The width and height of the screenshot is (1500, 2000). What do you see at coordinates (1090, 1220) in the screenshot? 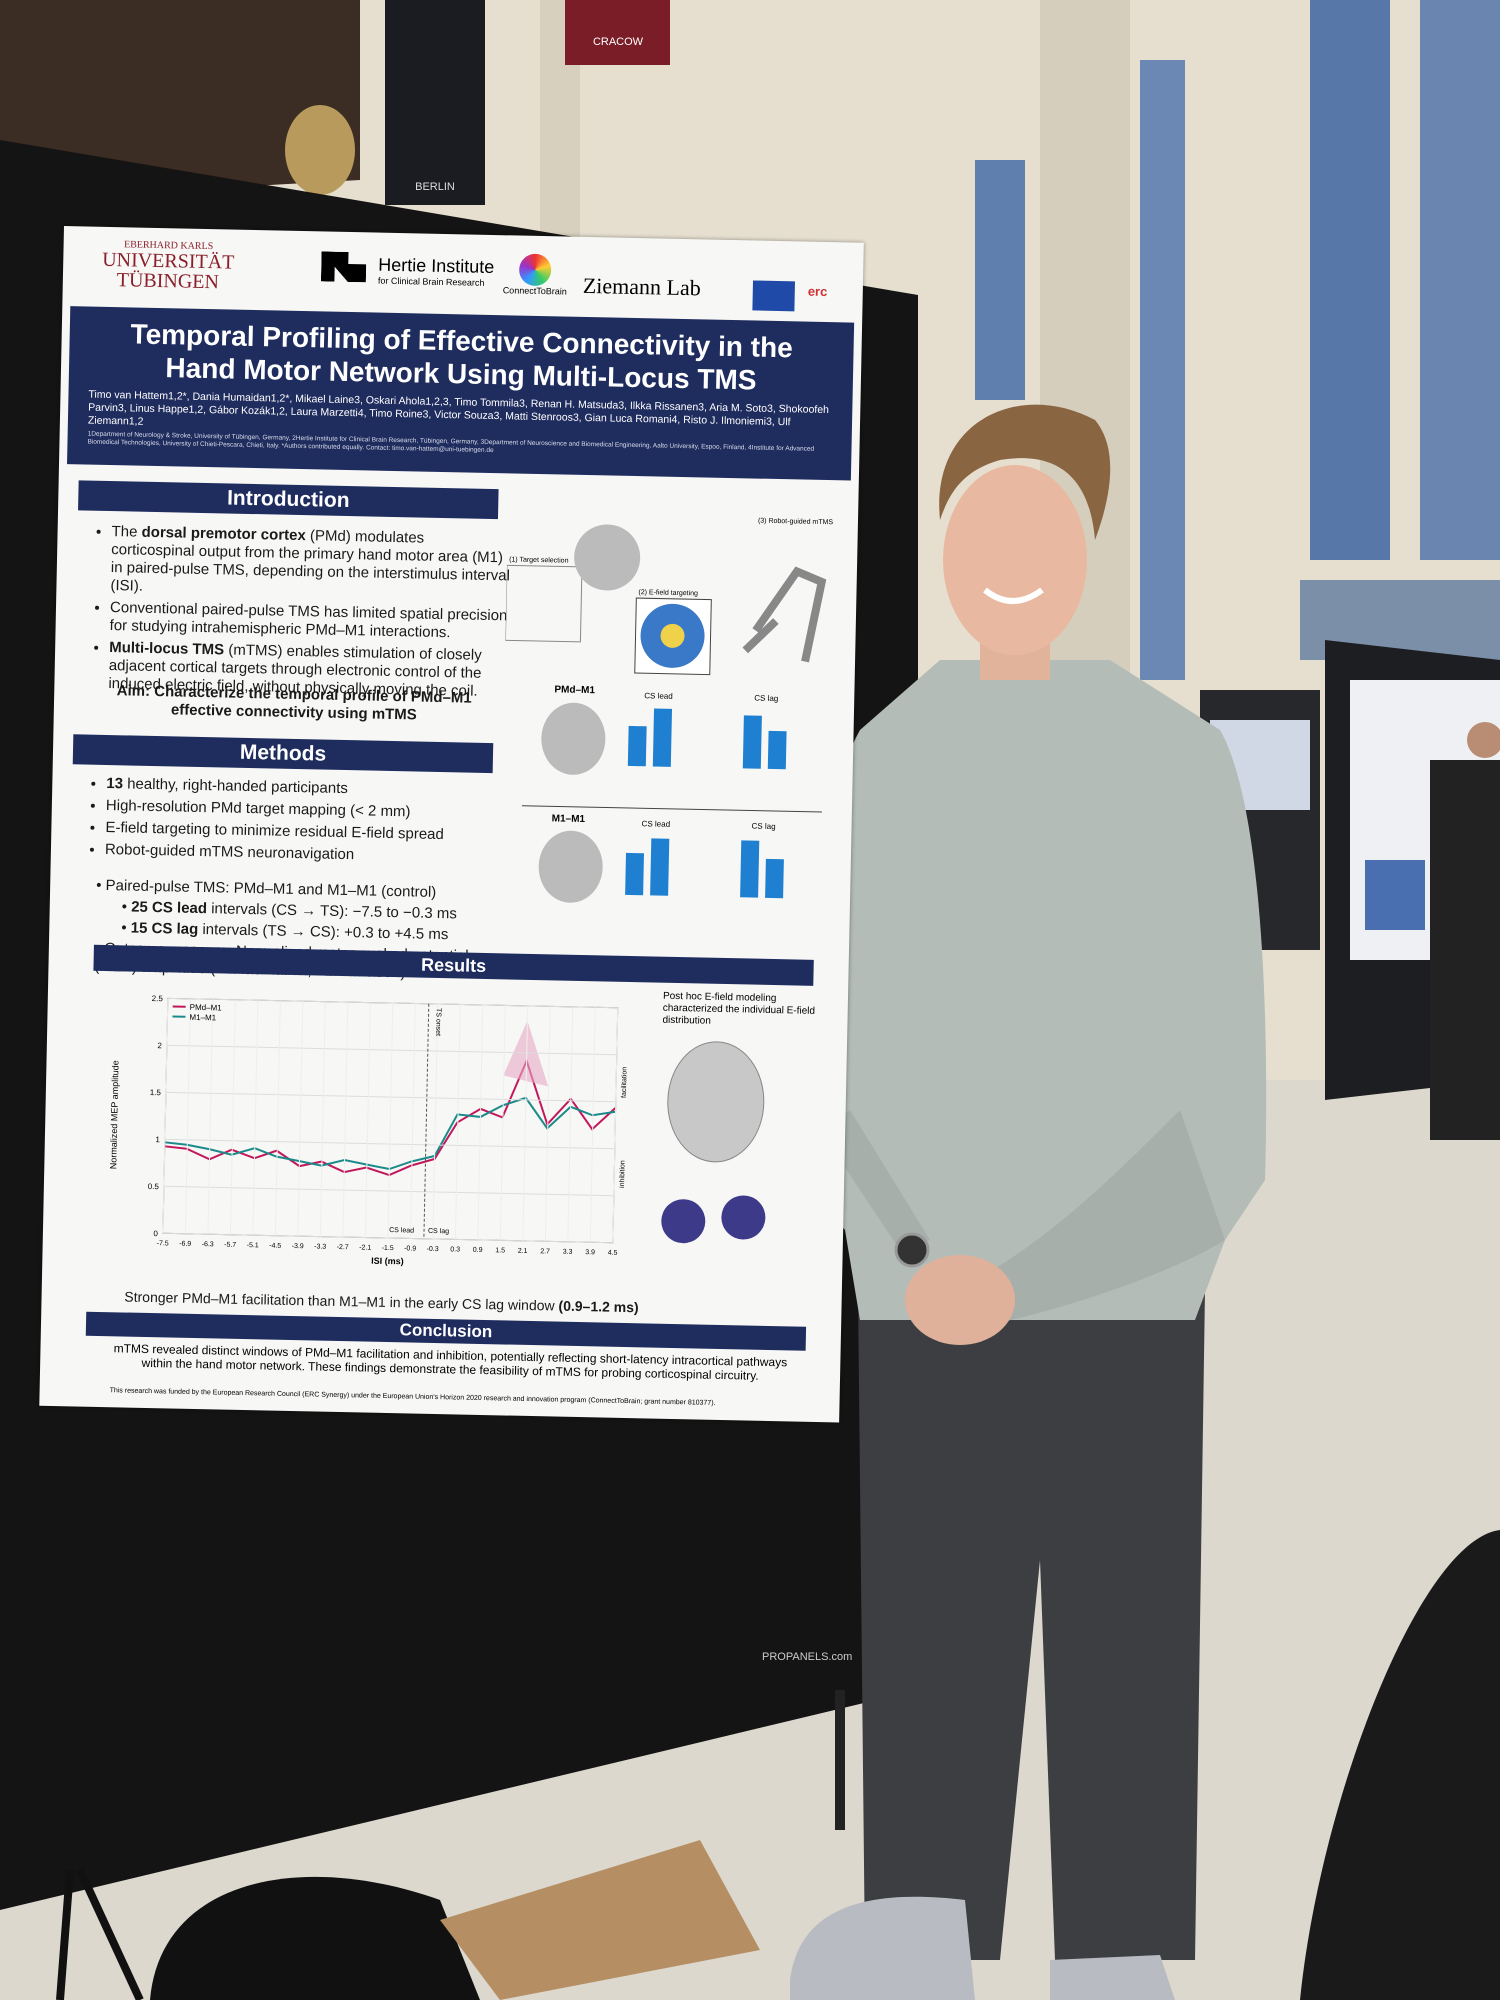
I see `sleeve` at bounding box center [1090, 1220].